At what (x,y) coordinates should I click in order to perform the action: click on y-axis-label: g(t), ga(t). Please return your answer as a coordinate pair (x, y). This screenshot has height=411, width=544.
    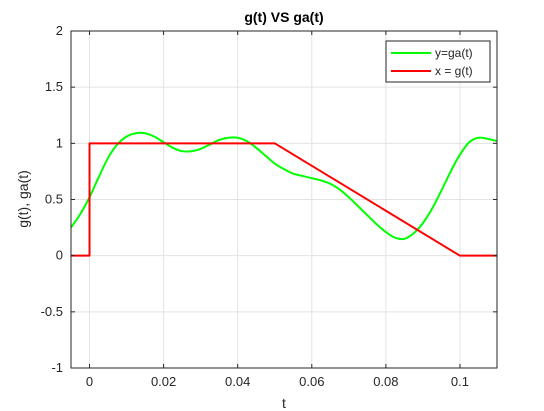
    Looking at the image, I should click on (23, 199).